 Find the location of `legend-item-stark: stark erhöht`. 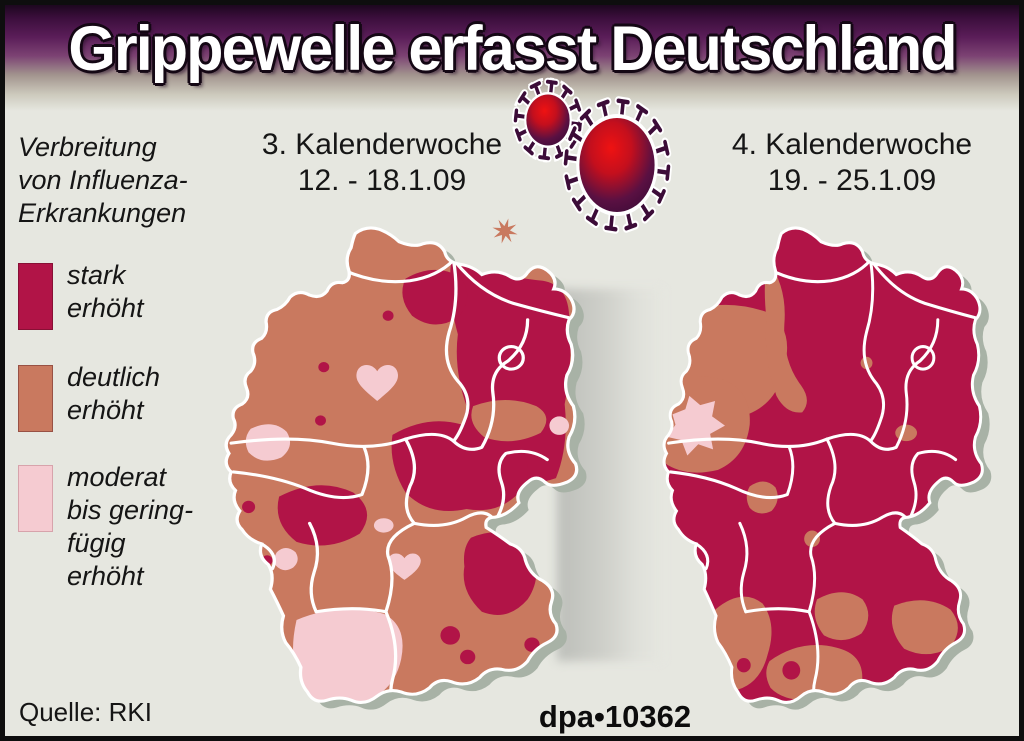

legend-item-stark: stark erhöht is located at coordinates (81, 295).